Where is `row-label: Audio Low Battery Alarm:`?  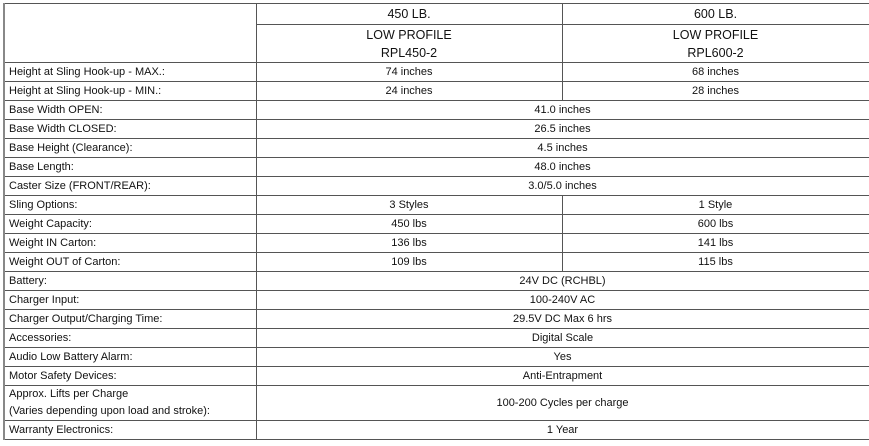 row-label: Audio Low Battery Alarm: is located at coordinates (130, 357).